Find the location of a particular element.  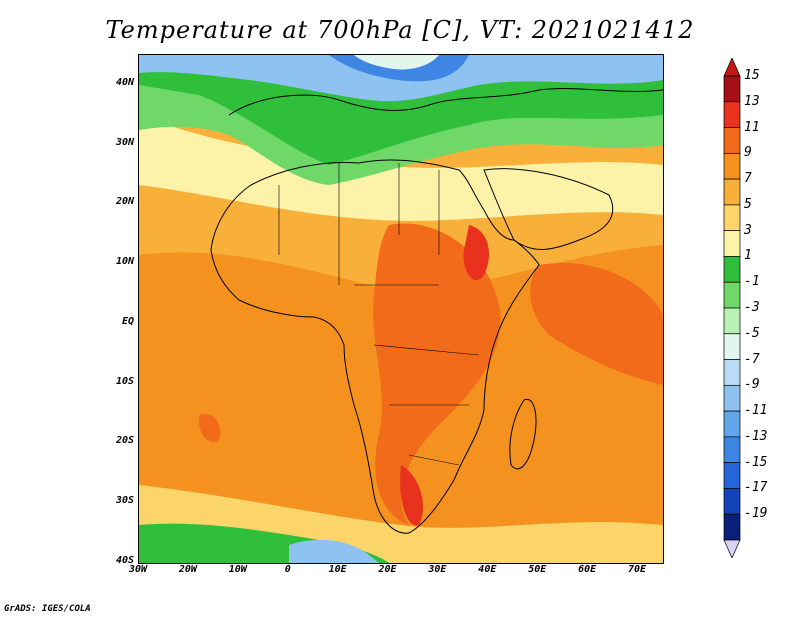

y-tick-label: 10N is located at coordinates (124, 262).